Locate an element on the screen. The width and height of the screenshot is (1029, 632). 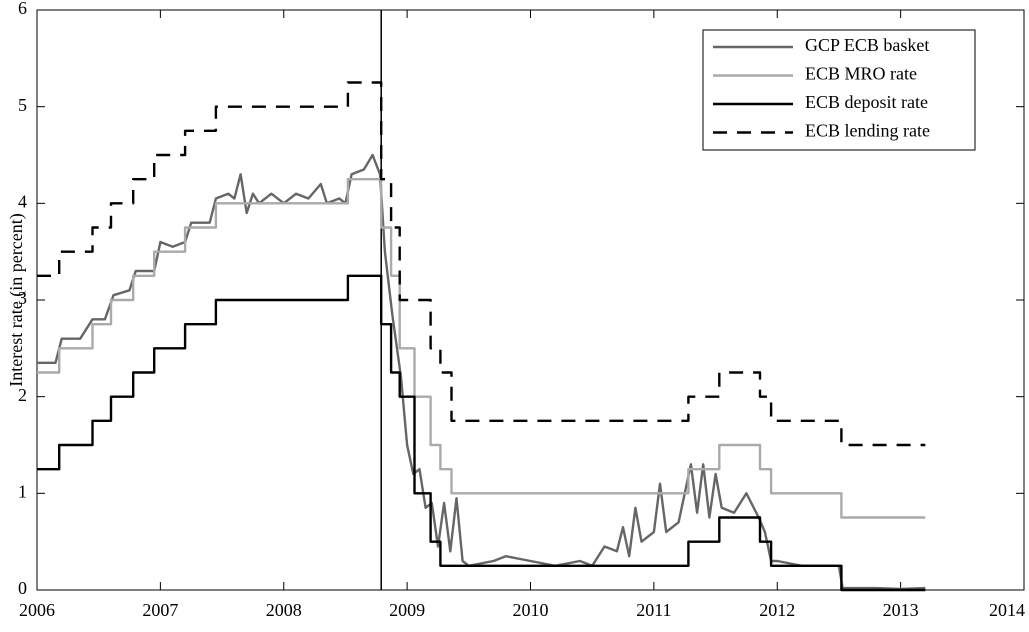
x-tick-label: 2006 is located at coordinates (37, 610).